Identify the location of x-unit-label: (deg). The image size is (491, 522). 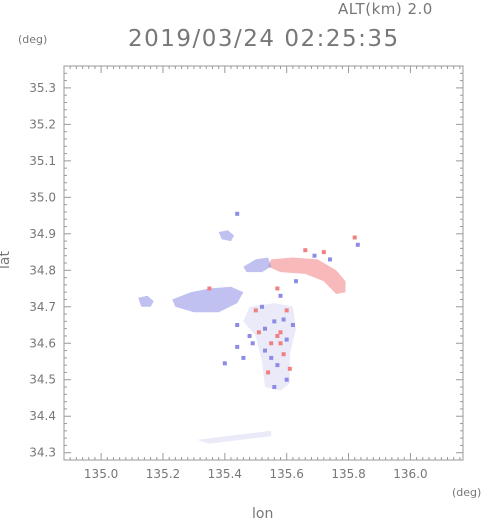
(467, 492).